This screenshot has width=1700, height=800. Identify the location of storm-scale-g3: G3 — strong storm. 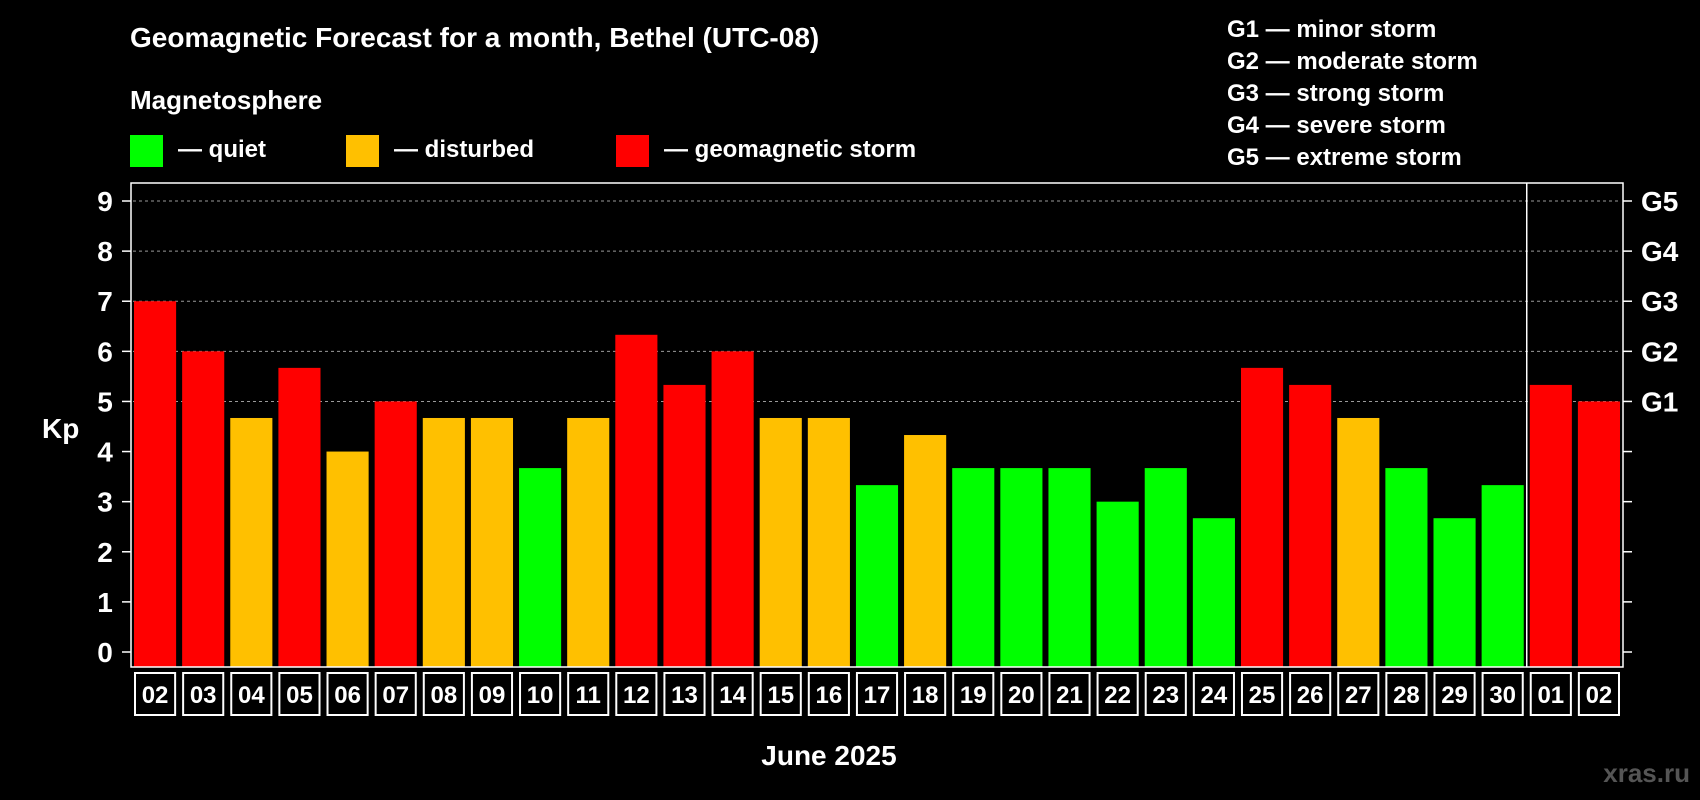
(1335, 93).